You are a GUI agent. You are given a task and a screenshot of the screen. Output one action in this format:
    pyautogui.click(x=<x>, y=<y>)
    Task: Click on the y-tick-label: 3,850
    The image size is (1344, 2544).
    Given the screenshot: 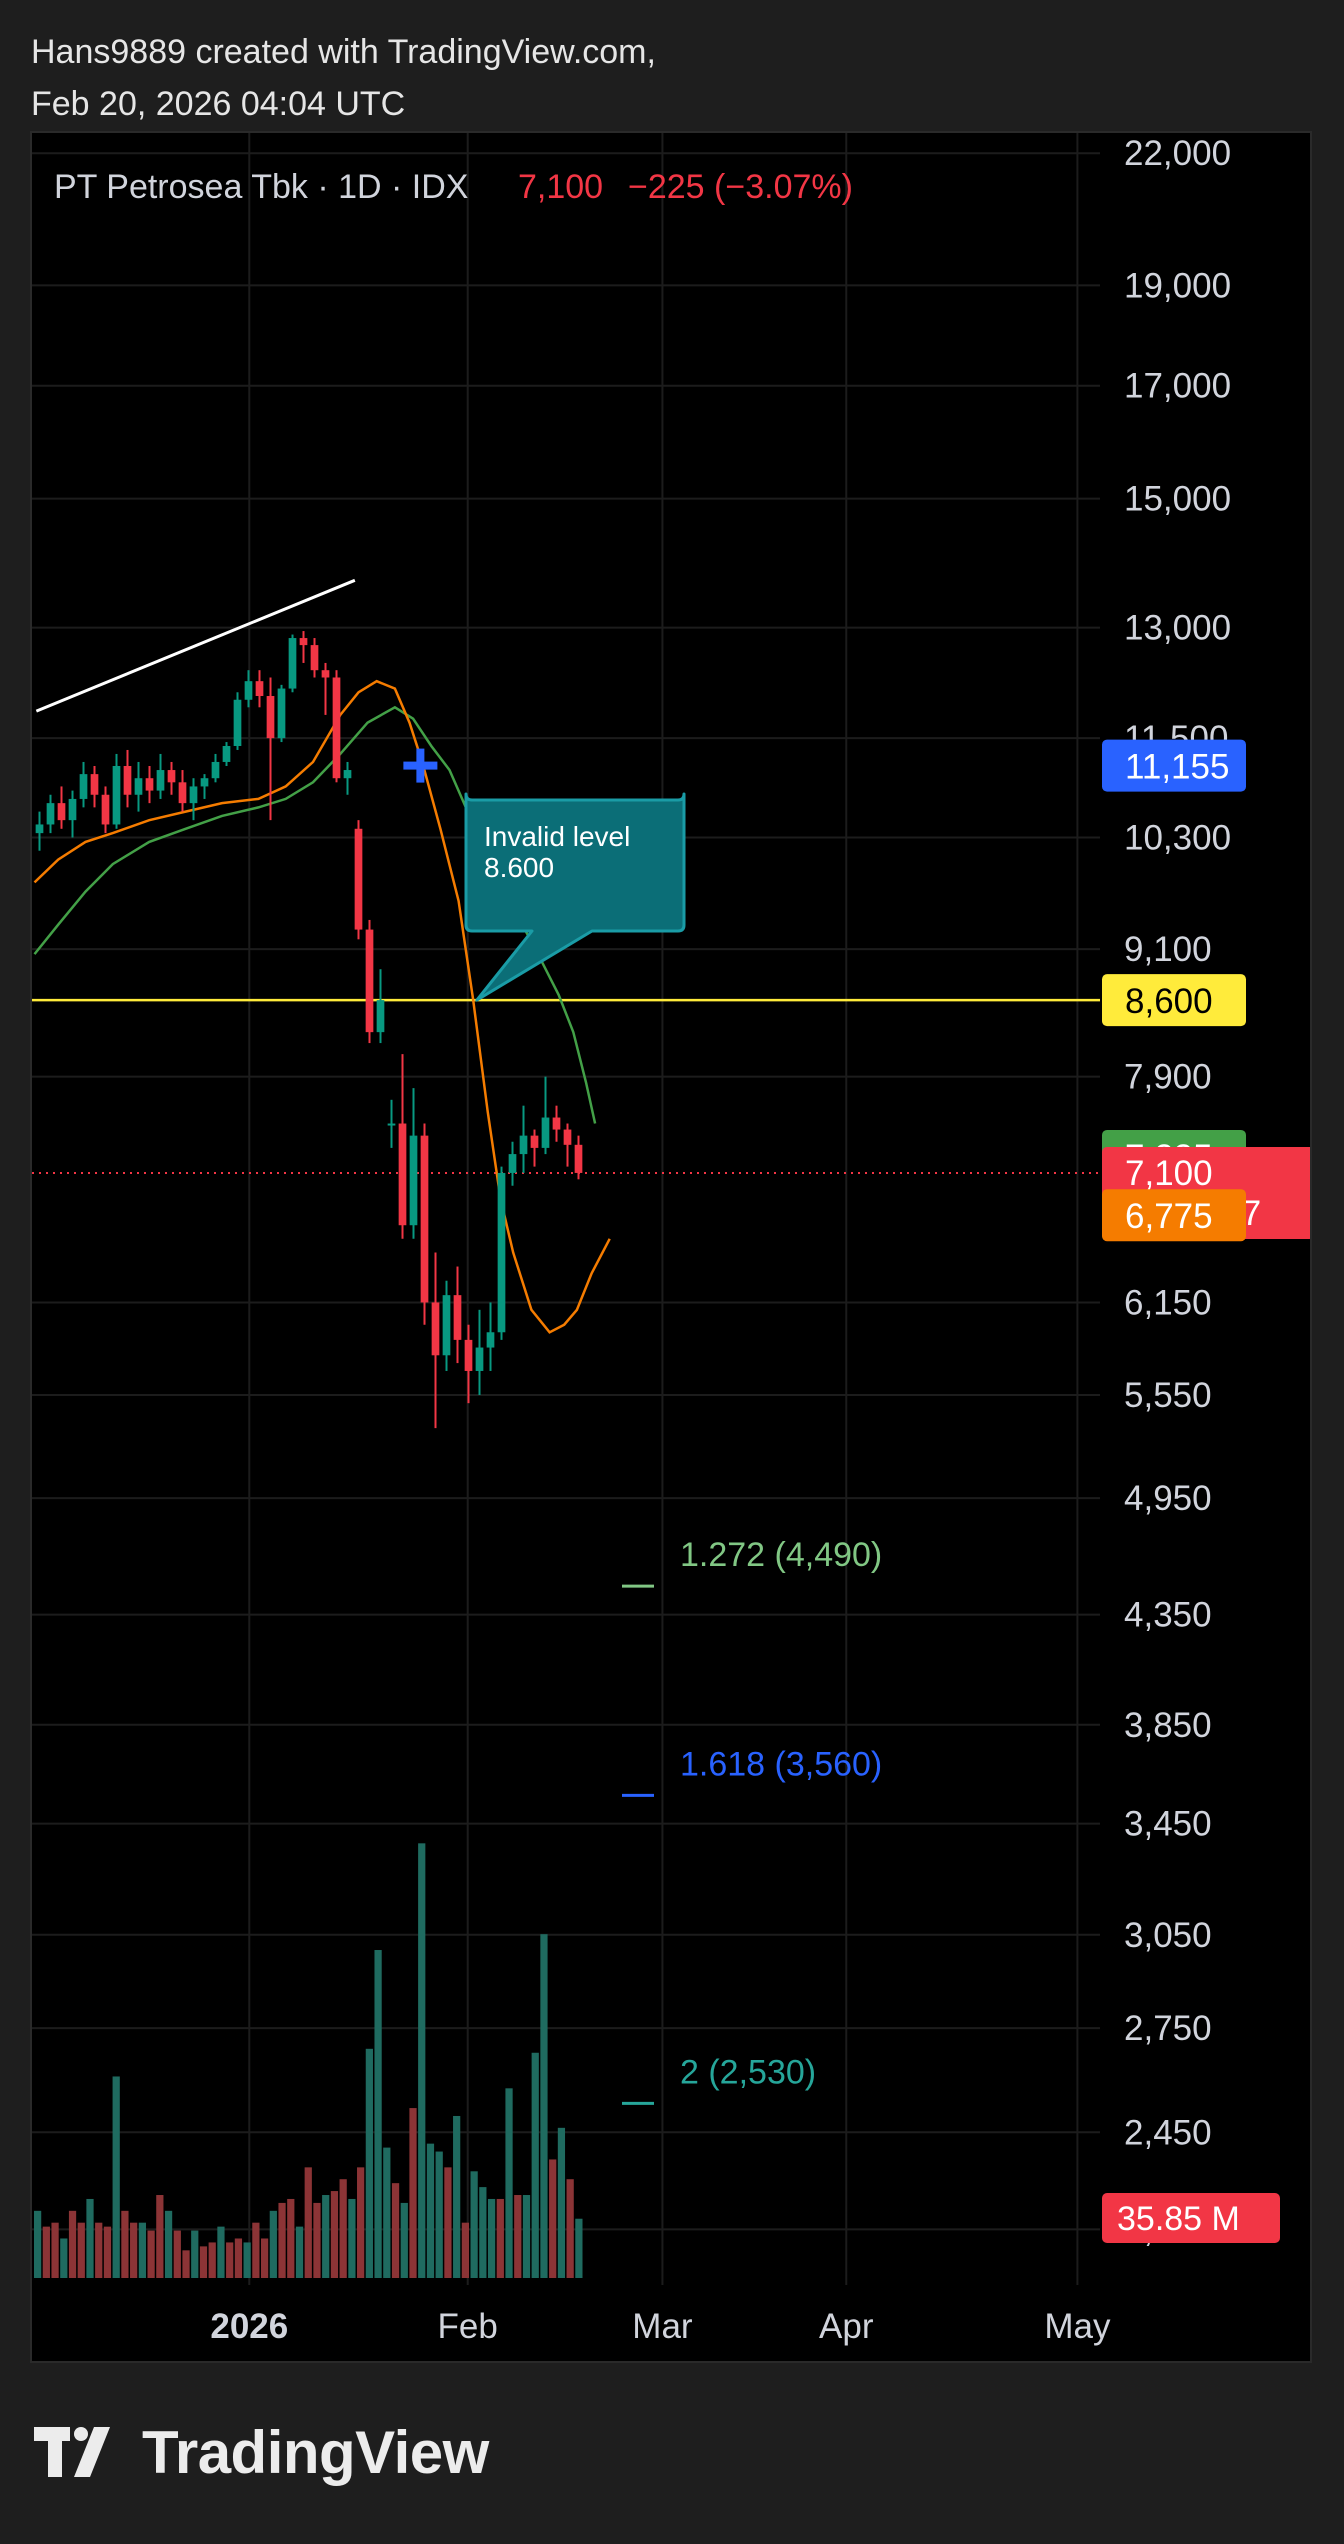 What is the action you would take?
    pyautogui.click(x=1168, y=1725)
    